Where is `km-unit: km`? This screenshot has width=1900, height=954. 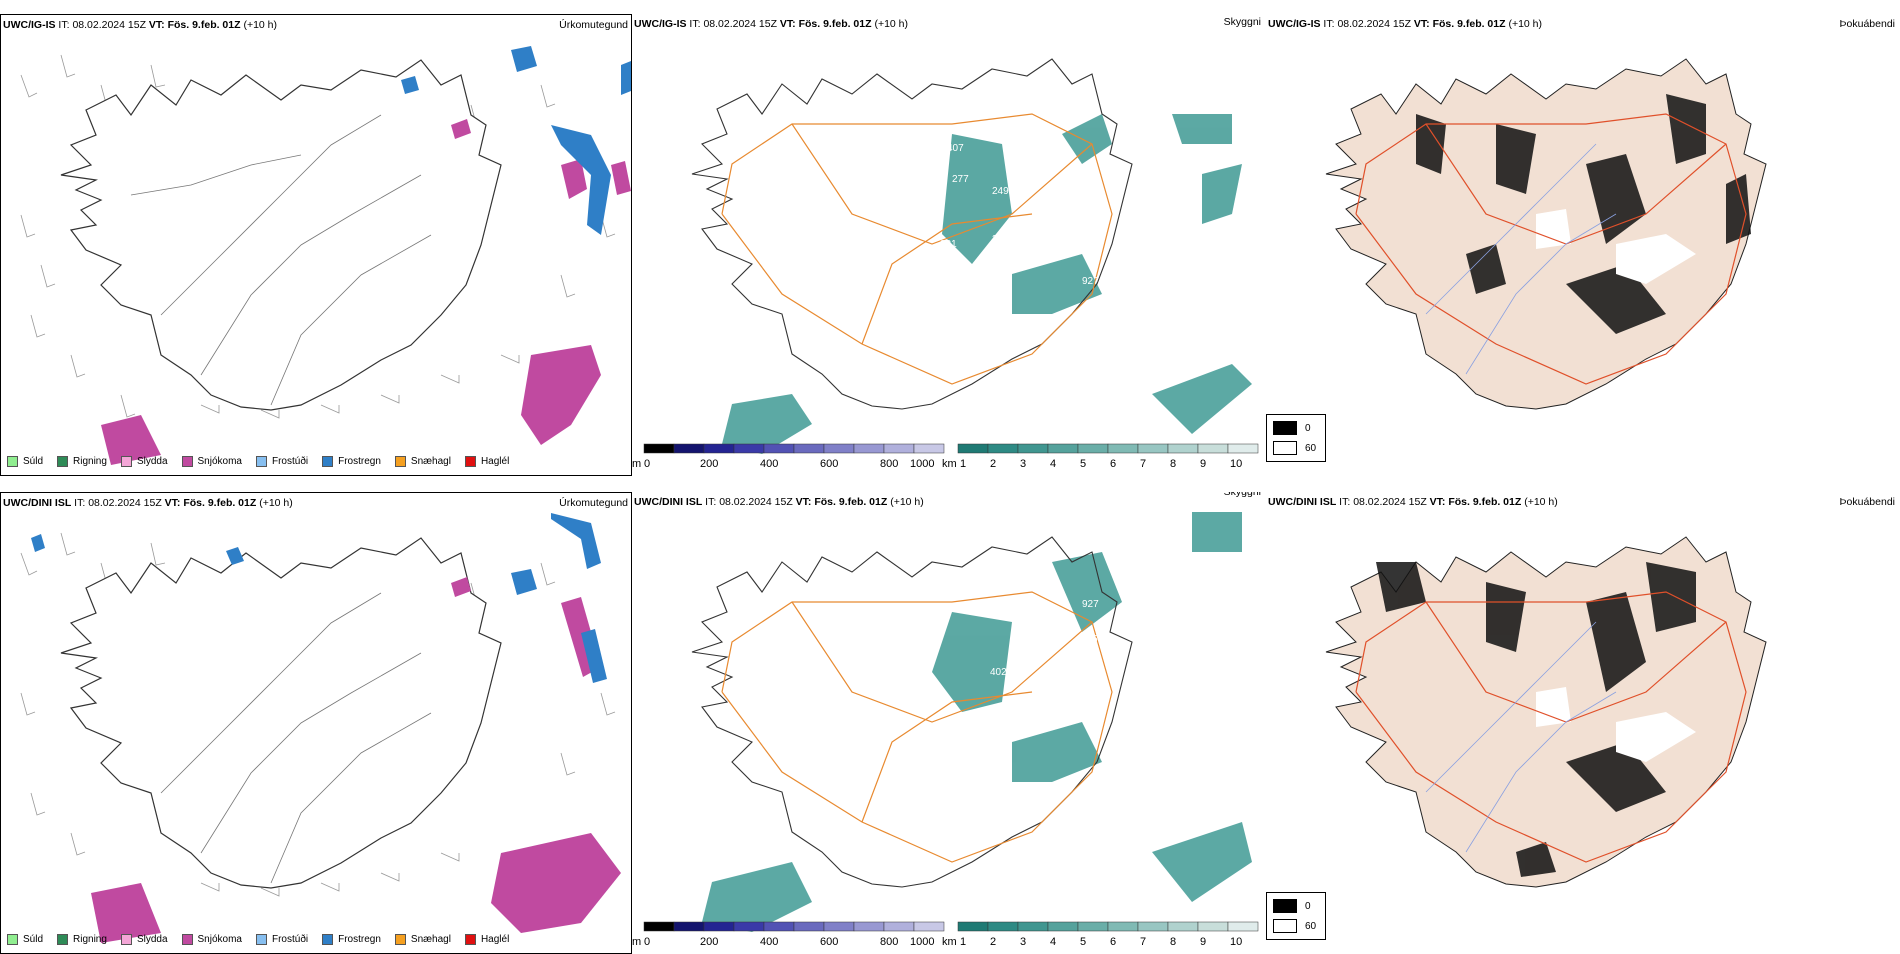 km-unit: km is located at coordinates (949, 464).